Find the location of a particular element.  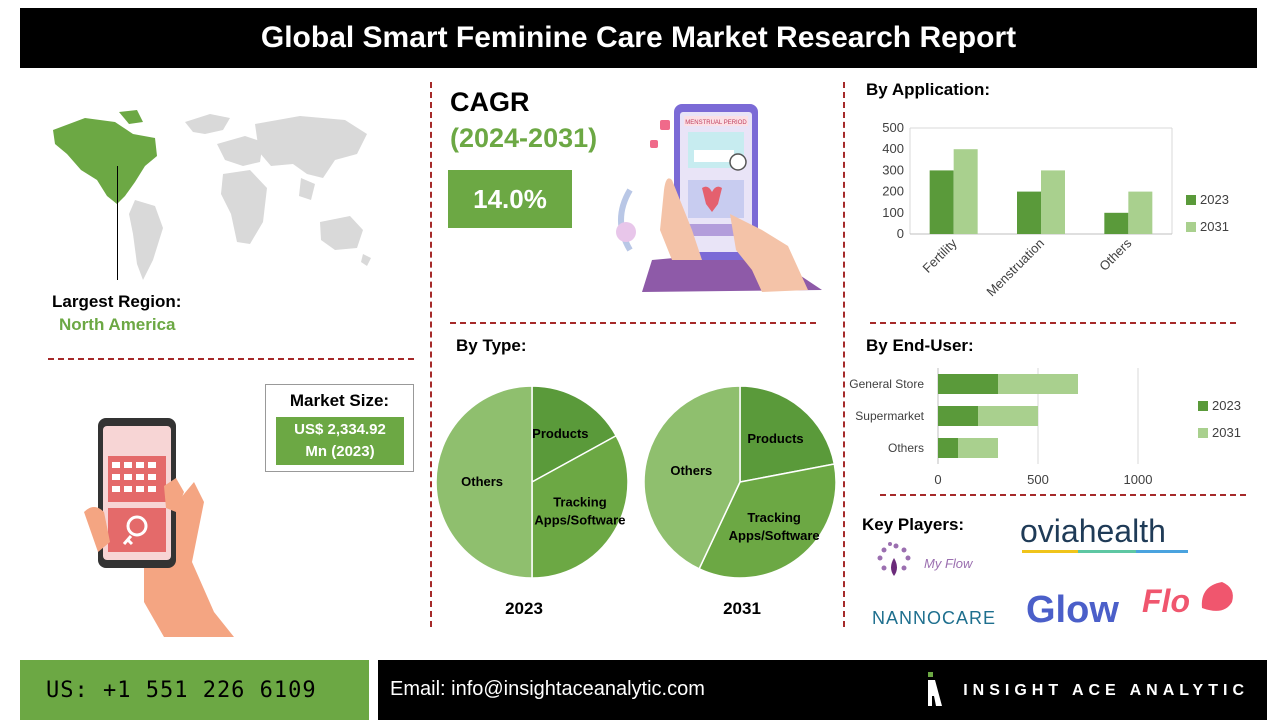

market-size-amount: US$ 2,334.92 is located at coordinates (340, 429).